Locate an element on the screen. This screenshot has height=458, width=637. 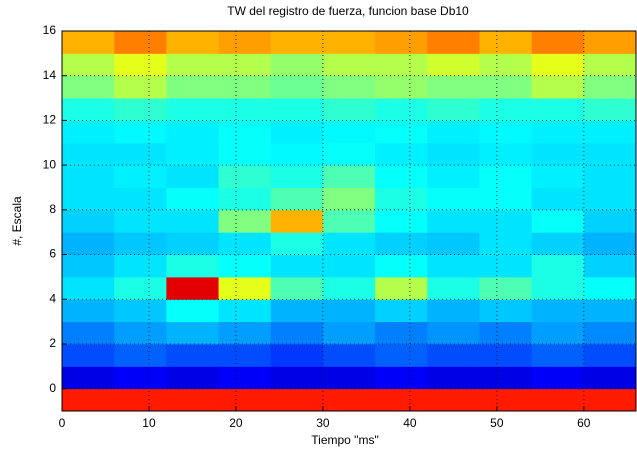
x-tick-label: 40 is located at coordinates (410, 423).